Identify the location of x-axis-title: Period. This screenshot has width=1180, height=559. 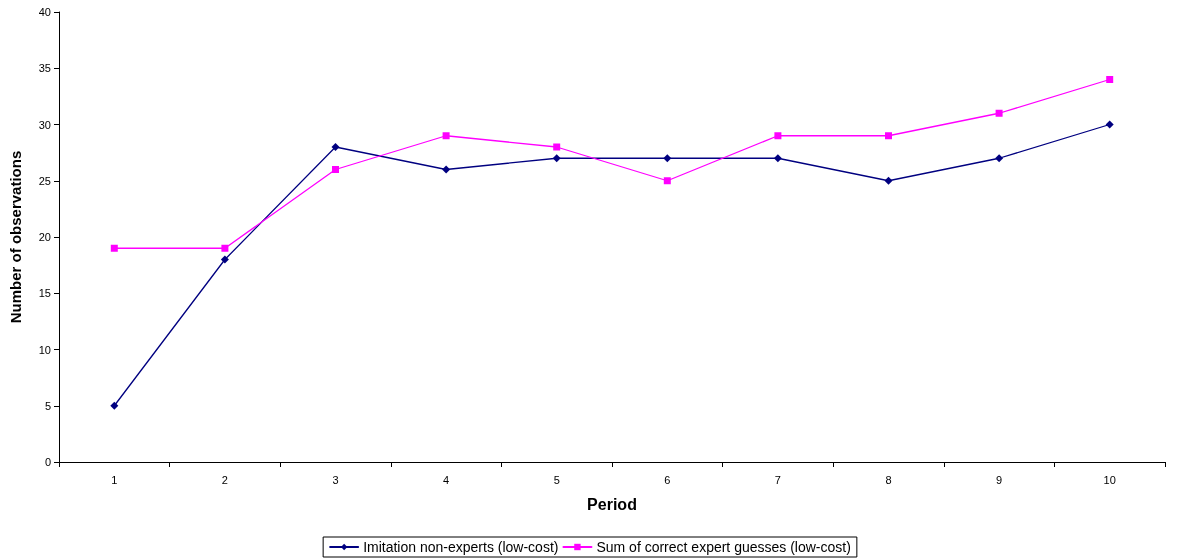
(612, 504).